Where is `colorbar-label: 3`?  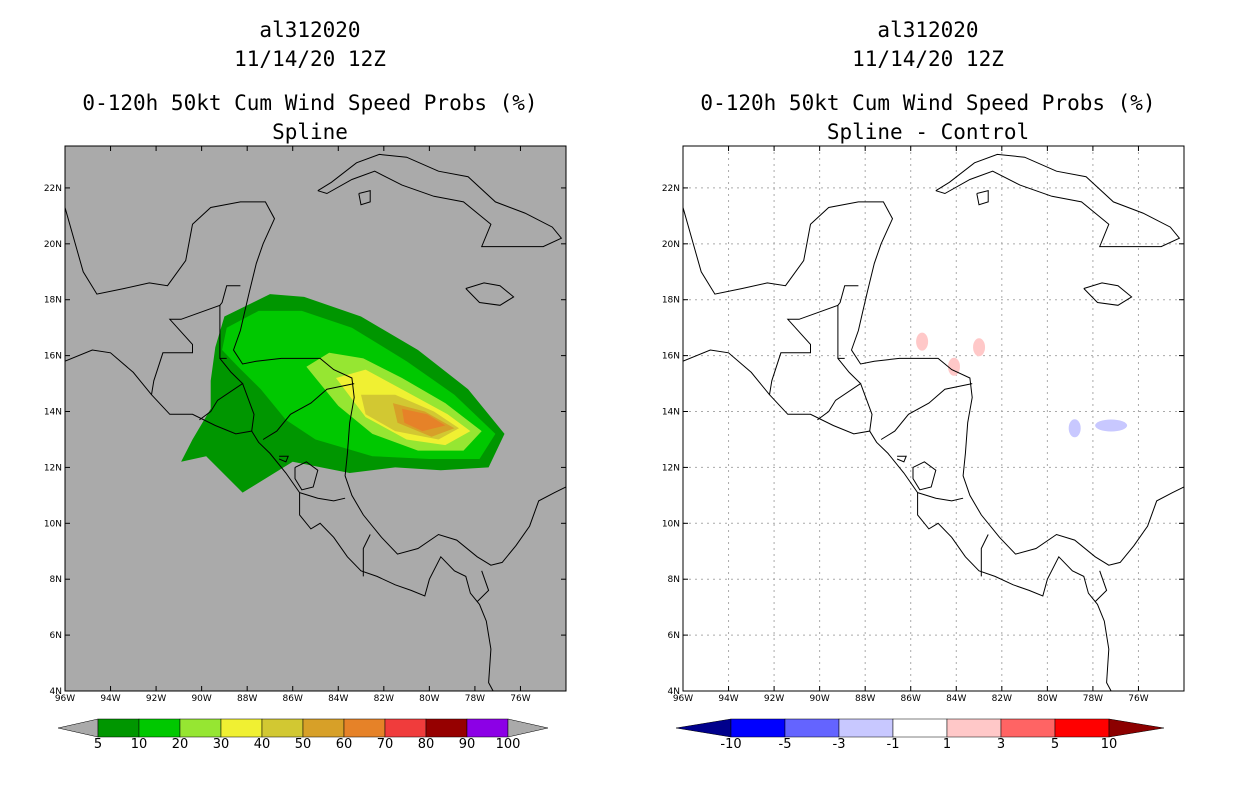 colorbar-label: 3 is located at coordinates (1001, 744).